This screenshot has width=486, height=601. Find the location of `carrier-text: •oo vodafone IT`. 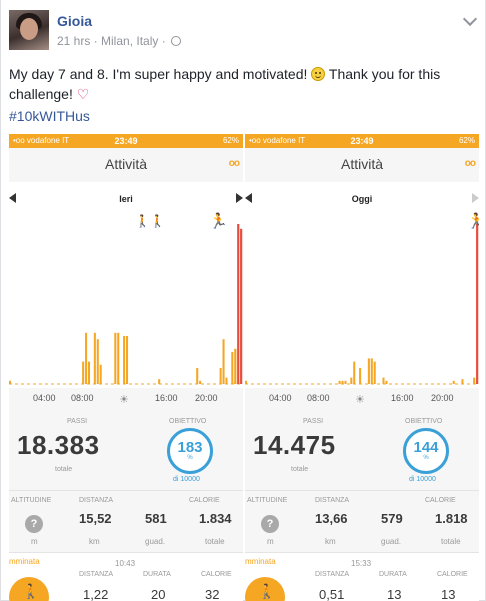

carrier-text: •oo vodafone IT is located at coordinates (41, 140).